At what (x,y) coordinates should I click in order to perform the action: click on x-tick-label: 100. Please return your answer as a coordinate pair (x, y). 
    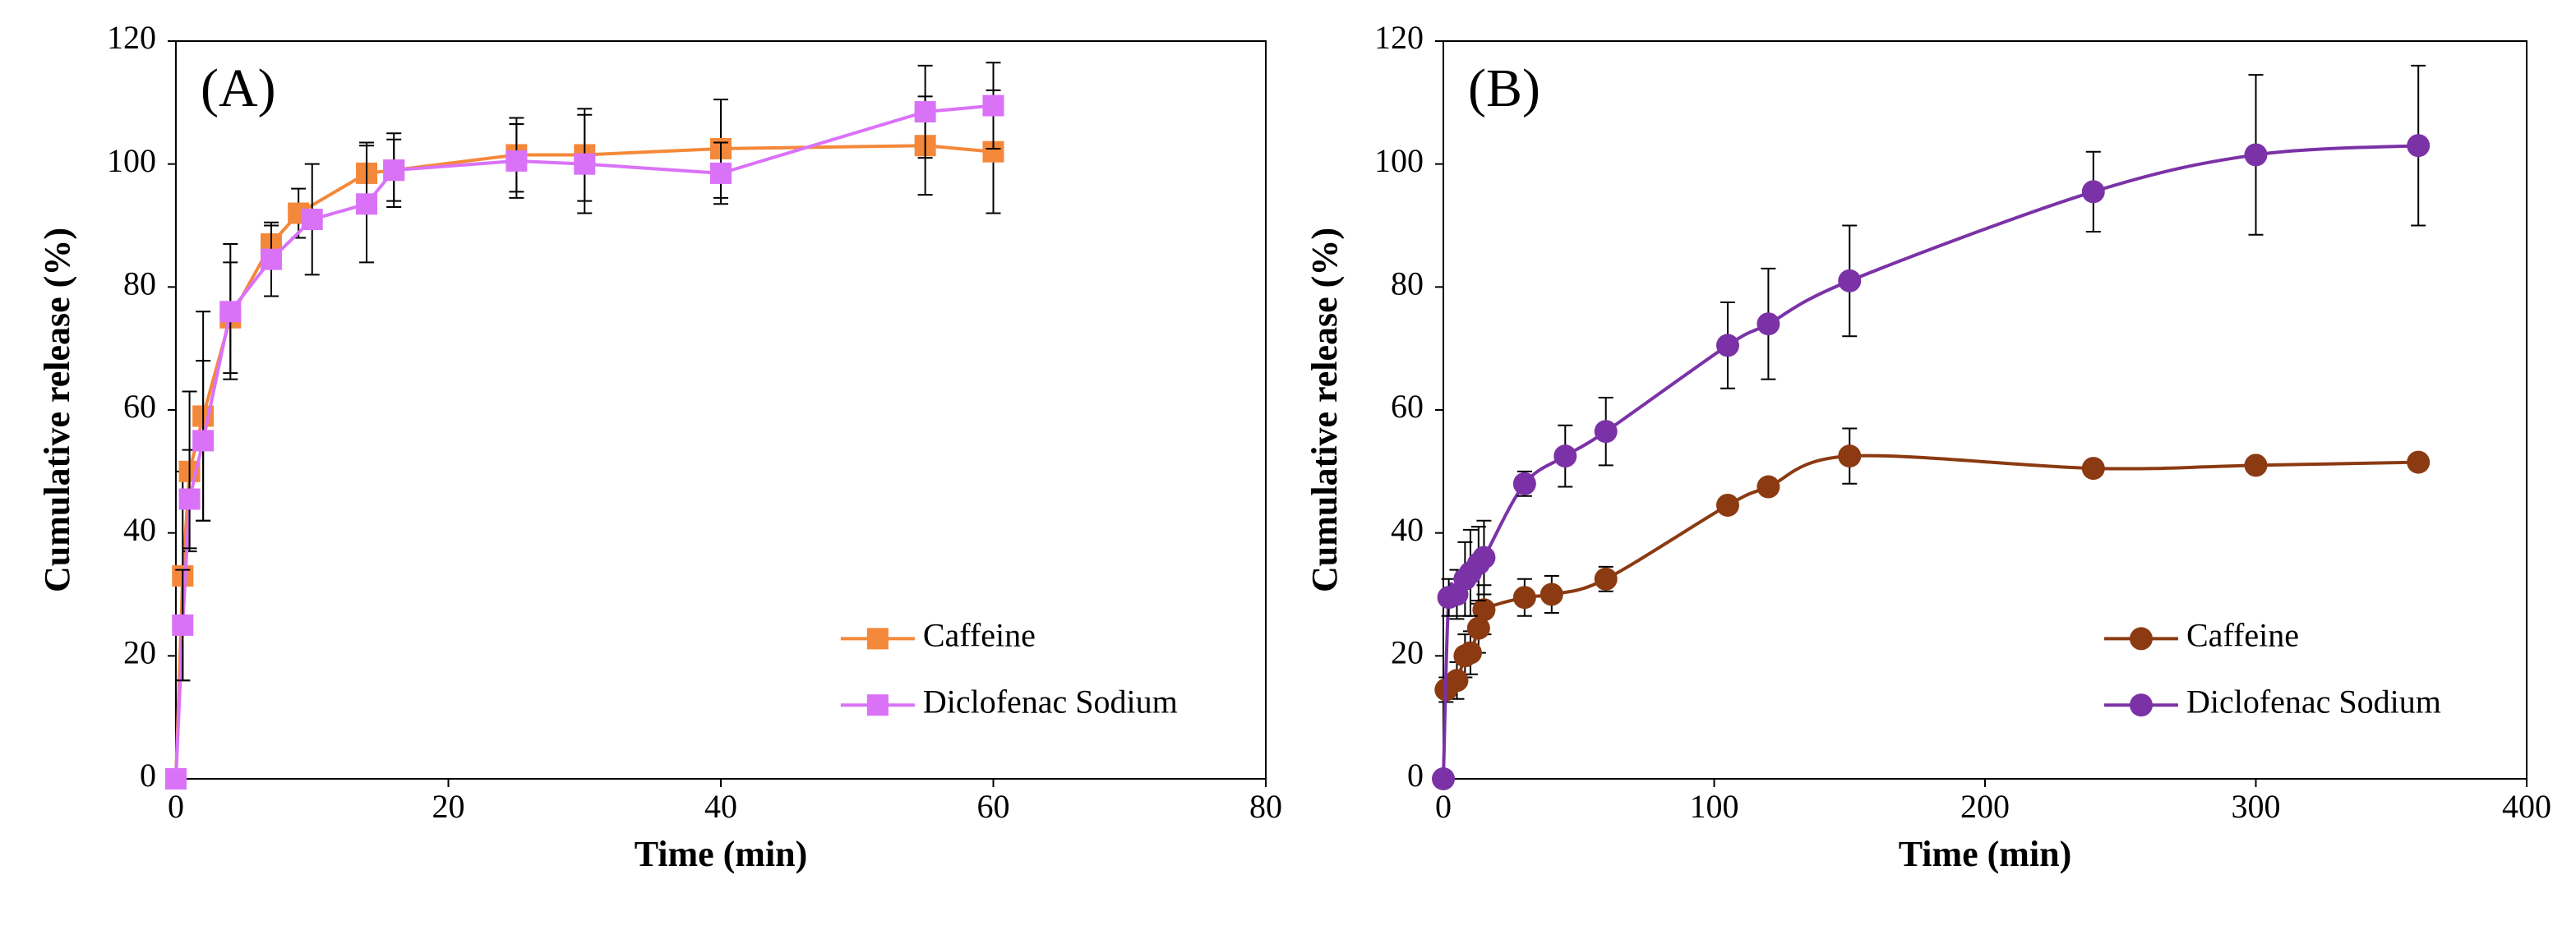
    Looking at the image, I should click on (1714, 806).